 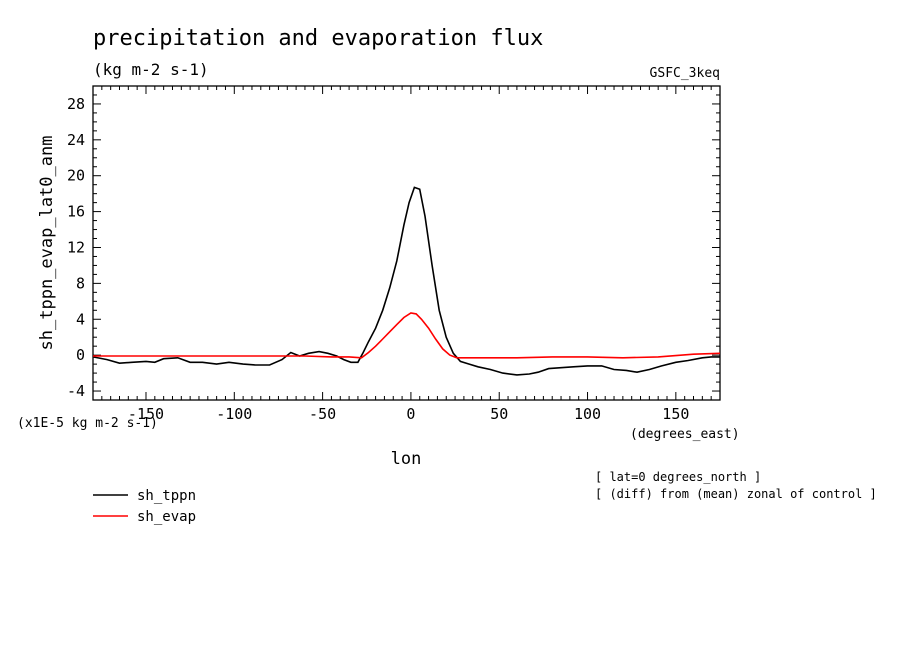 I want to click on y-tick-label: 20, so click(x=76, y=176).